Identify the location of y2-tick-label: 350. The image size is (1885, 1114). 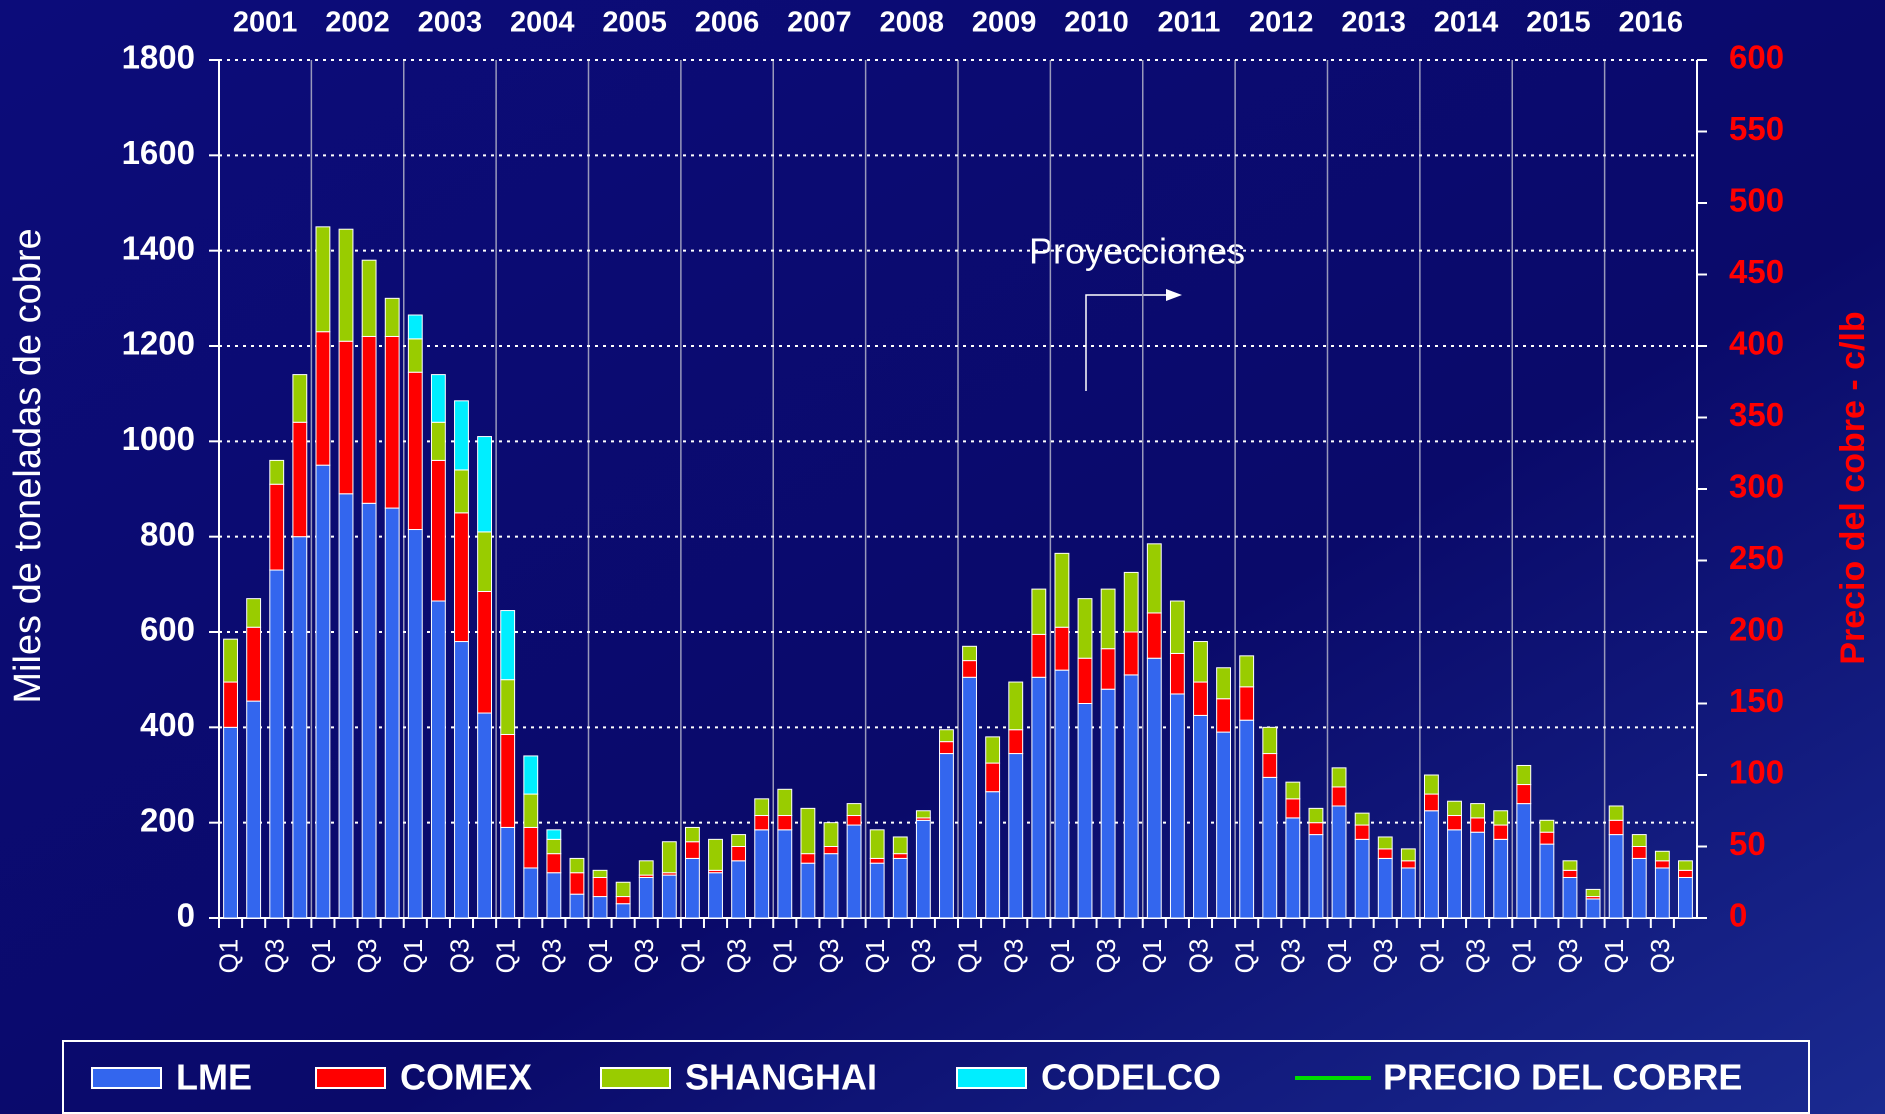
(1756, 414).